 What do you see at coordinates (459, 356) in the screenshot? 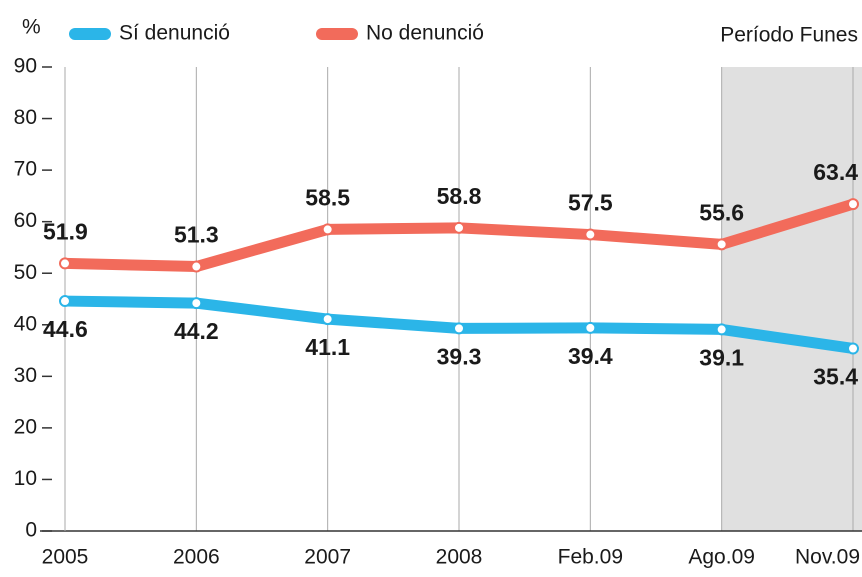
I see `data-label: 39.3` at bounding box center [459, 356].